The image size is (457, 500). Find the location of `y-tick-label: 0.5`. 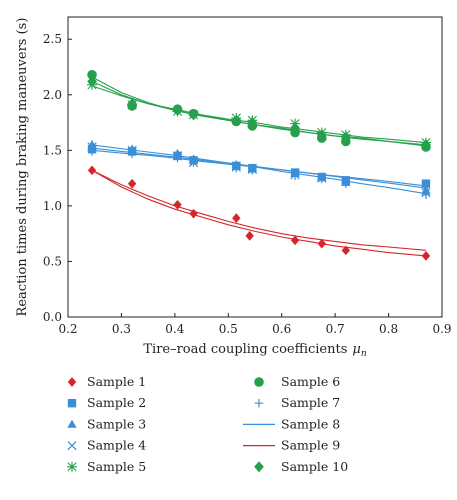

y-tick-label: 0.5 is located at coordinates (52, 261).